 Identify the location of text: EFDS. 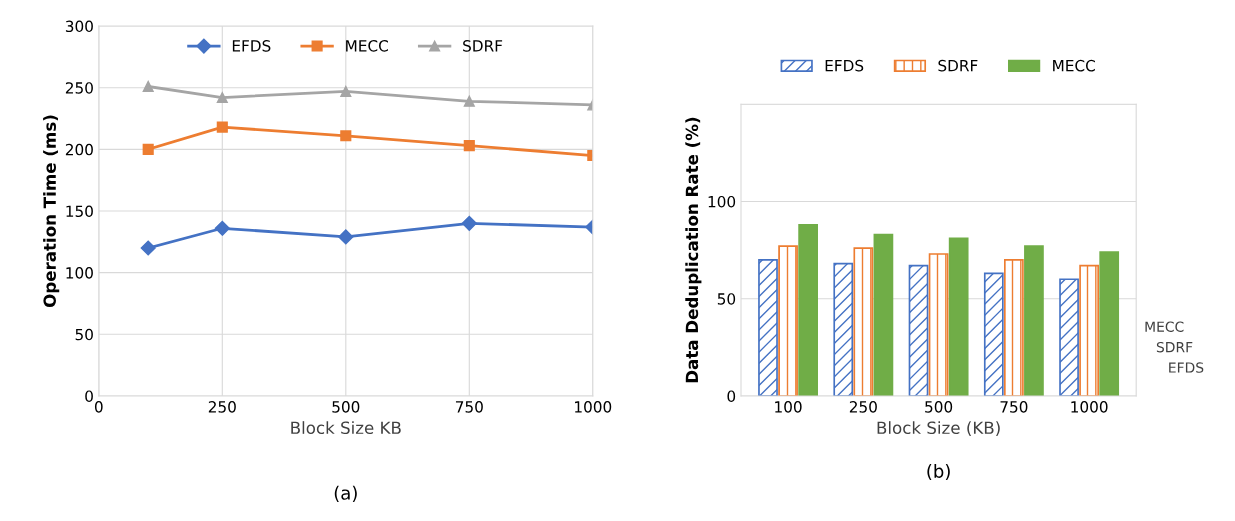
(1186, 367).